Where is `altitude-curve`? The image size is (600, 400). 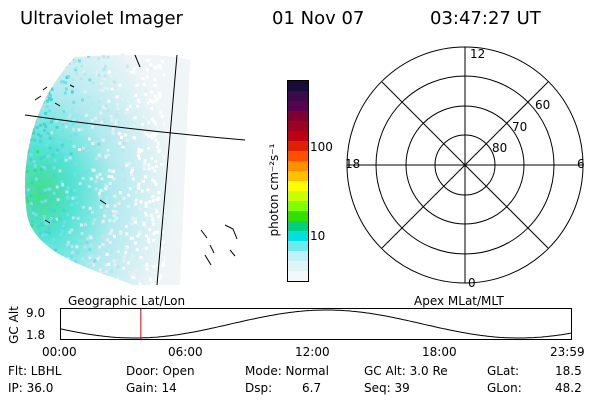
altitude-curve is located at coordinates (316, 324).